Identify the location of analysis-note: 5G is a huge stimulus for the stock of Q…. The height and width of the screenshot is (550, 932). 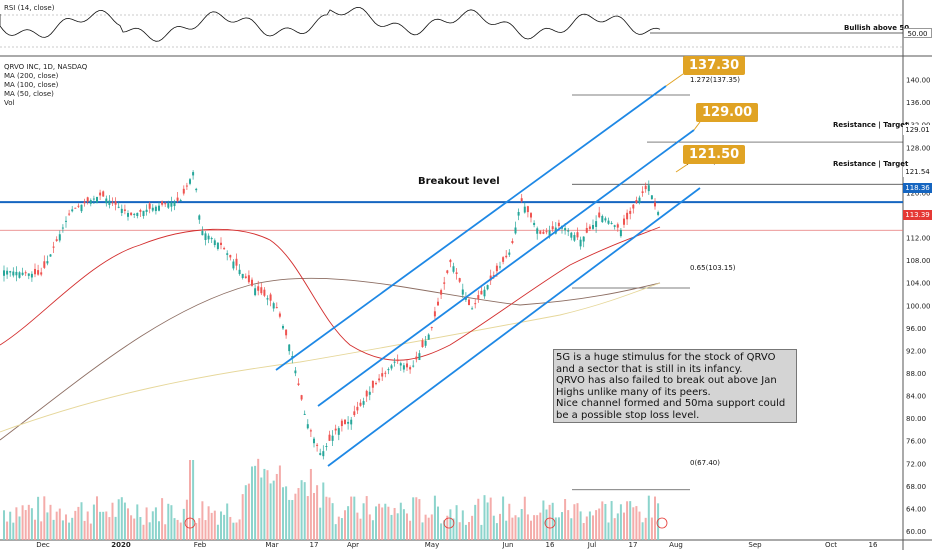
(675, 386).